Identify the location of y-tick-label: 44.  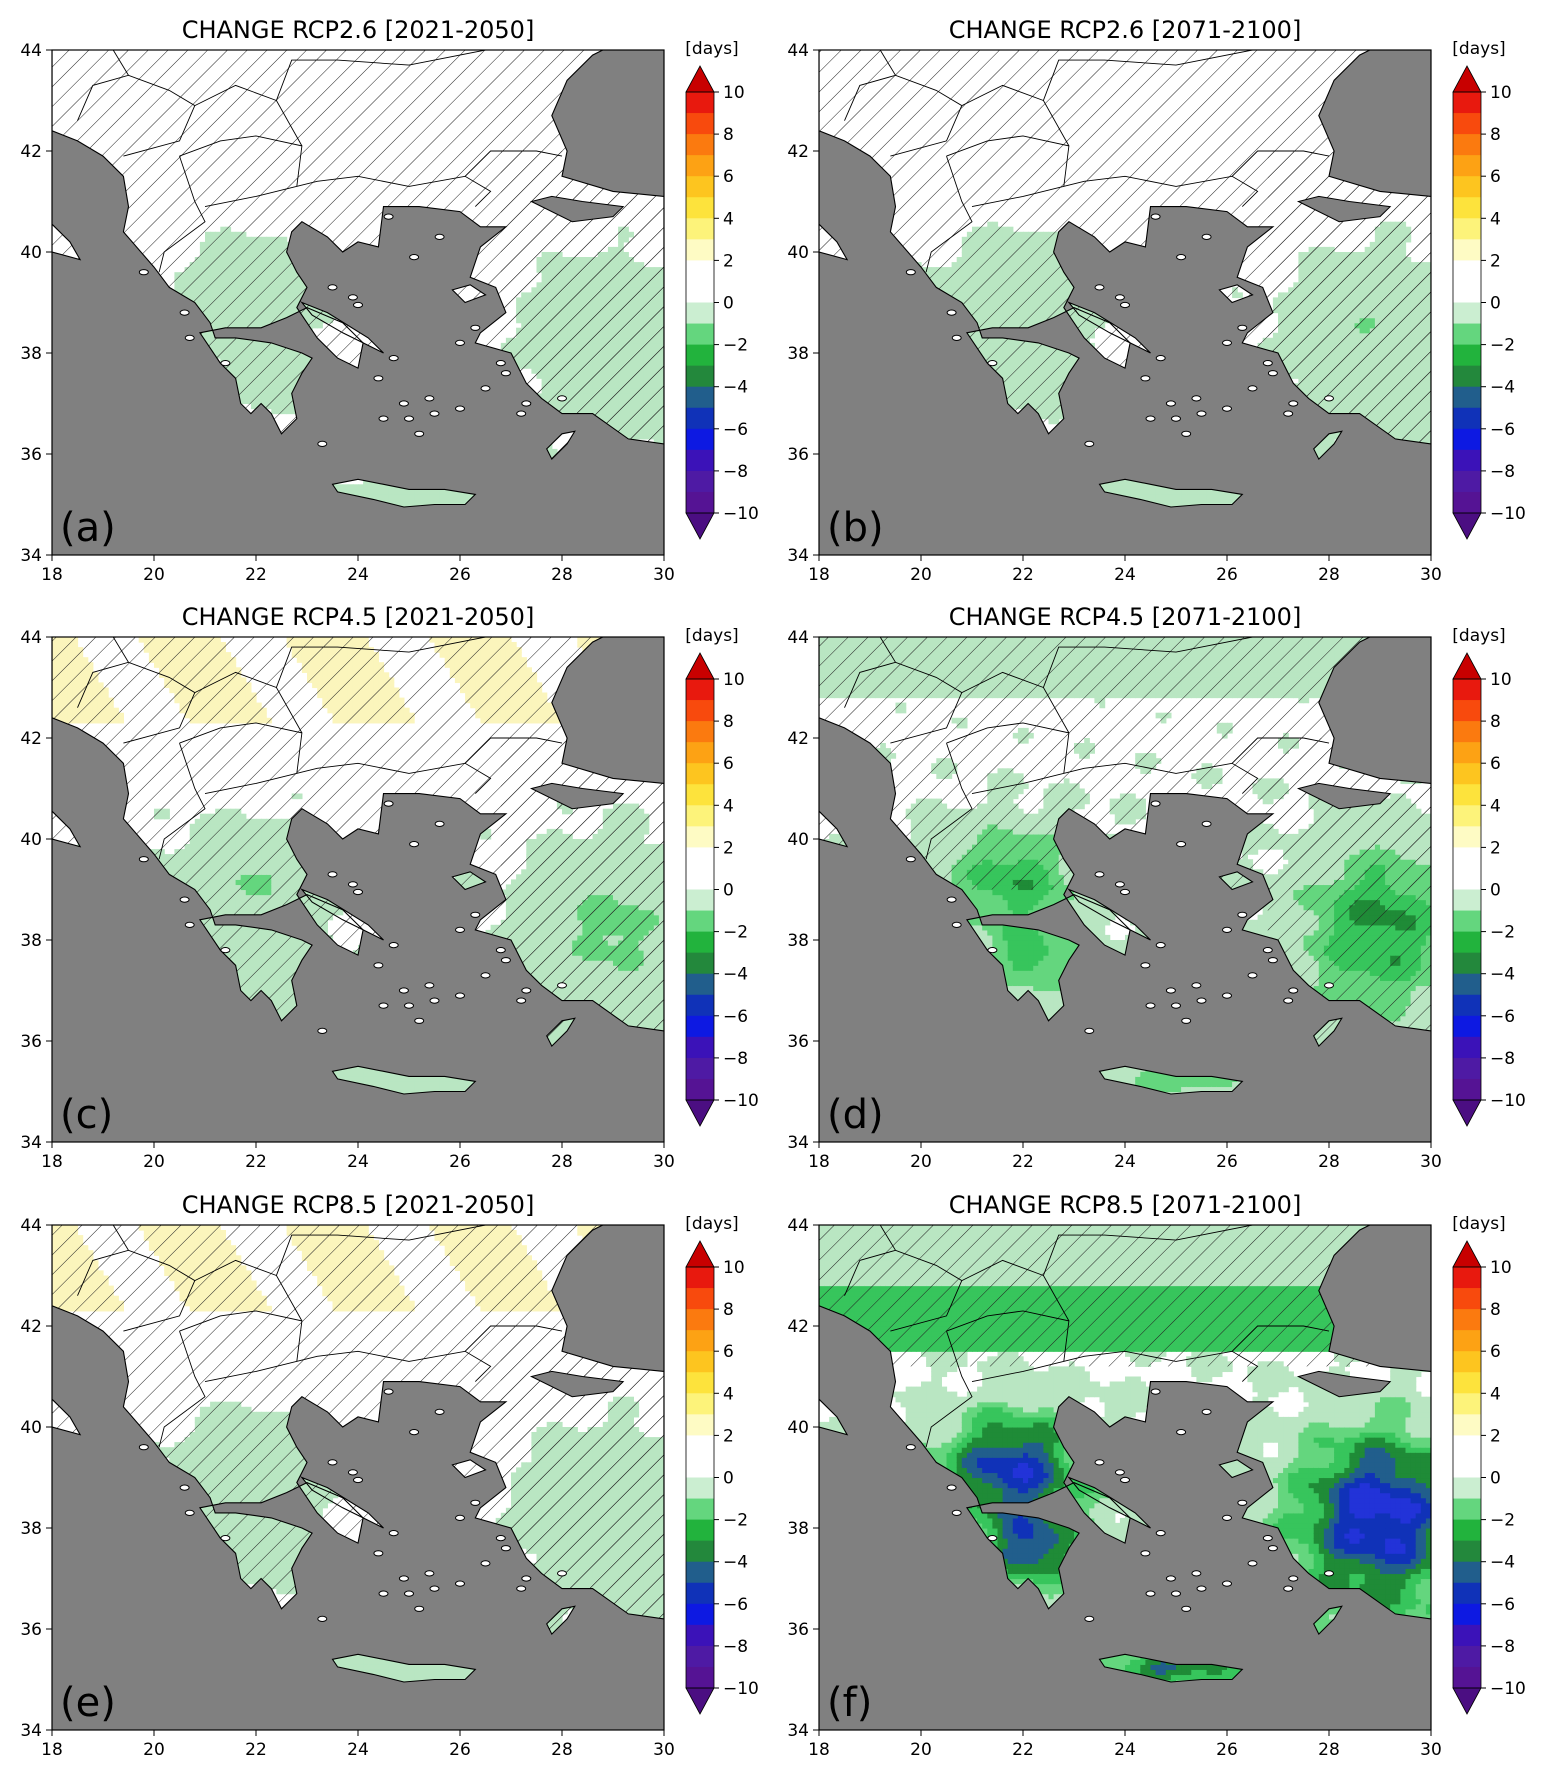
(31, 51).